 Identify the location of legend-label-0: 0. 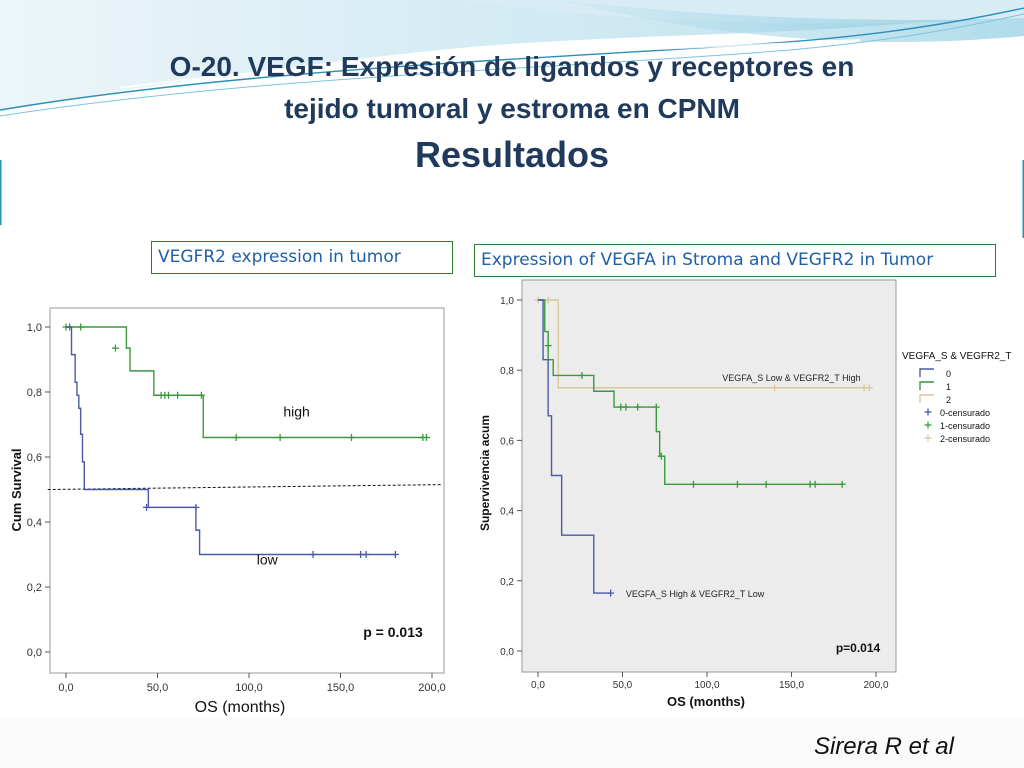
(948, 374).